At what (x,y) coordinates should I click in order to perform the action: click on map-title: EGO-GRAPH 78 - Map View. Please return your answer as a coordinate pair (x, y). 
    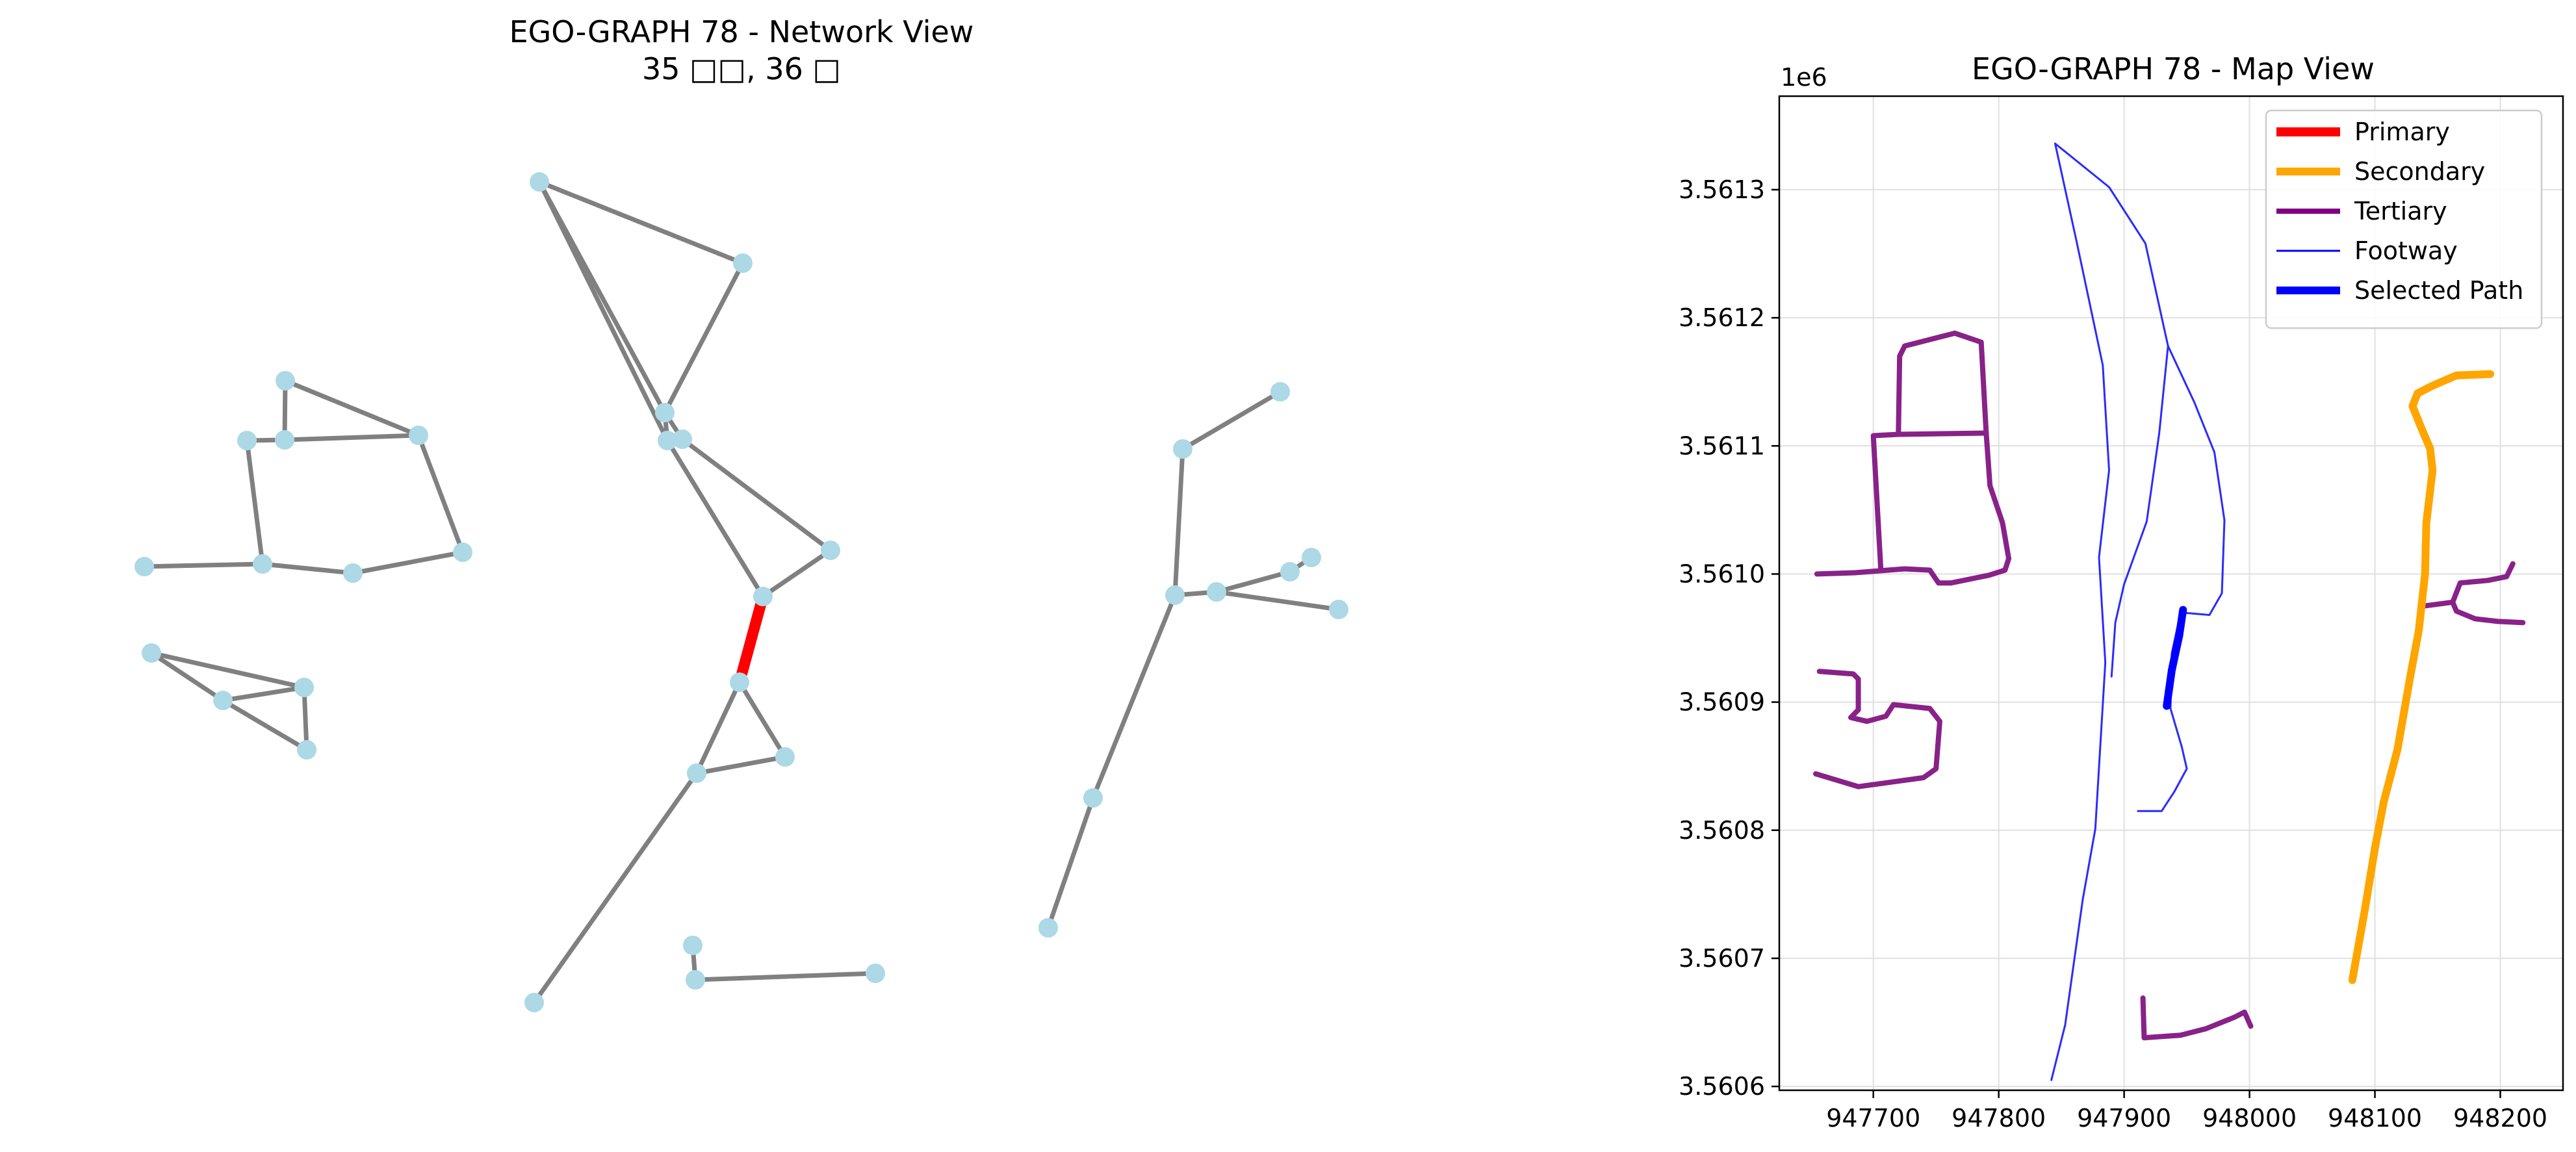
    Looking at the image, I should click on (2173, 68).